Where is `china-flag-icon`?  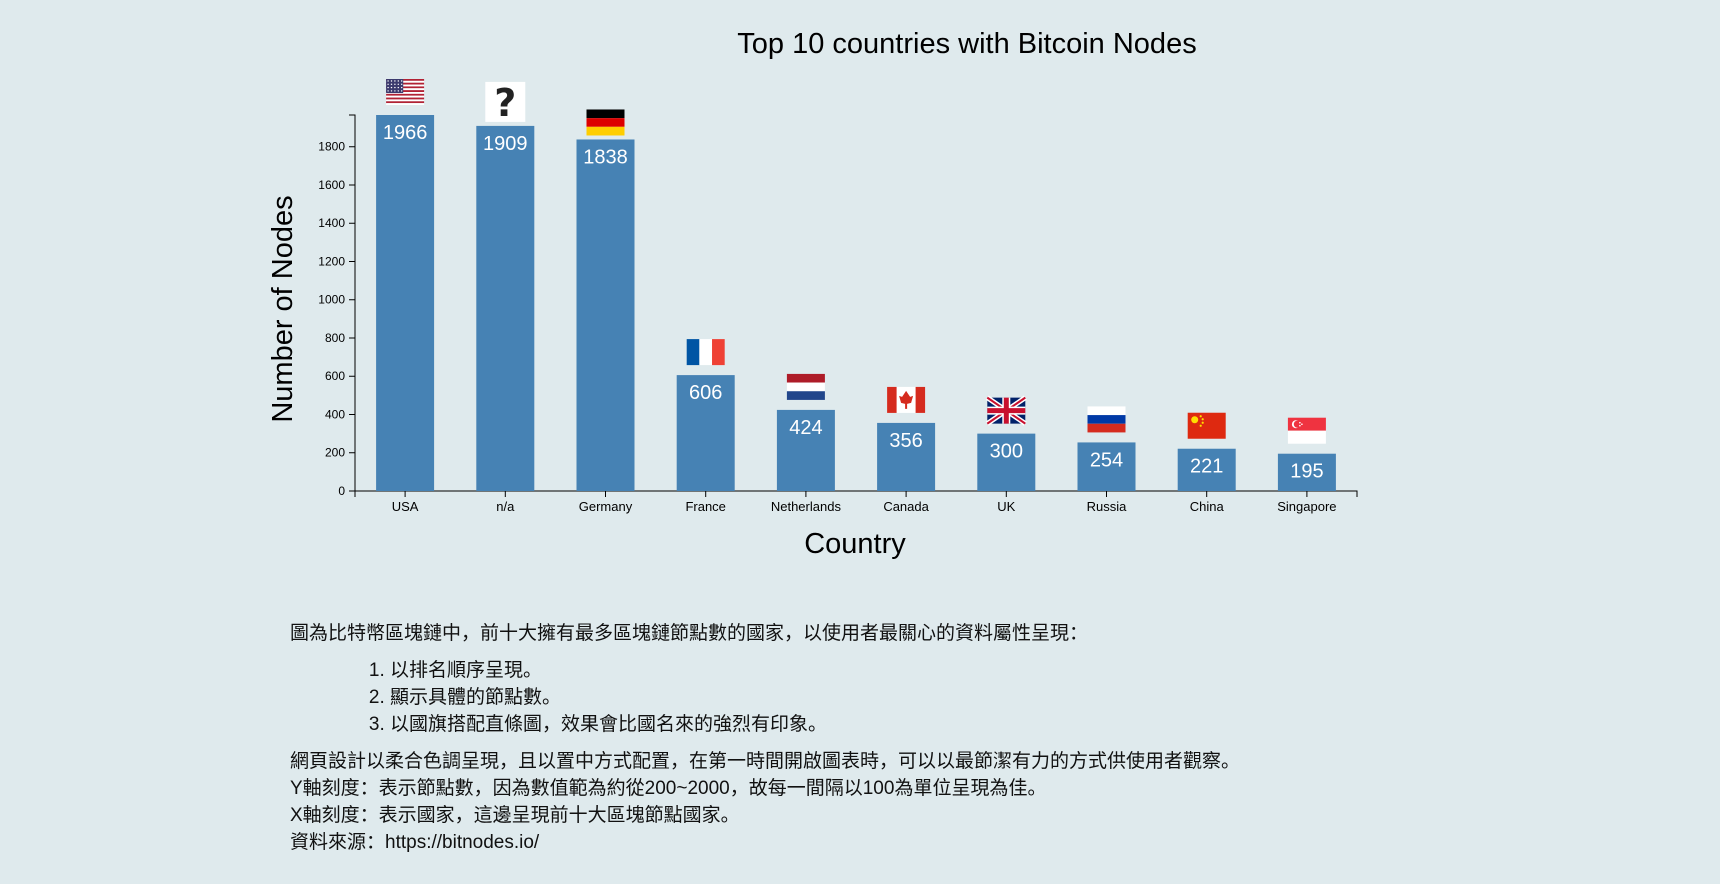 china-flag-icon is located at coordinates (1206, 425).